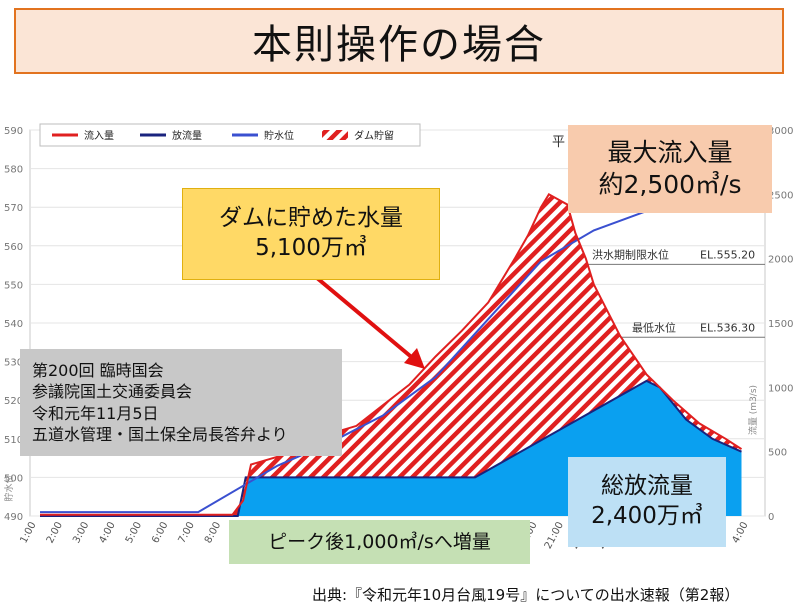 The height and width of the screenshot is (616, 800). I want to click on total-outflow-callout: 総放流量 2,400万㎥, so click(647, 502).